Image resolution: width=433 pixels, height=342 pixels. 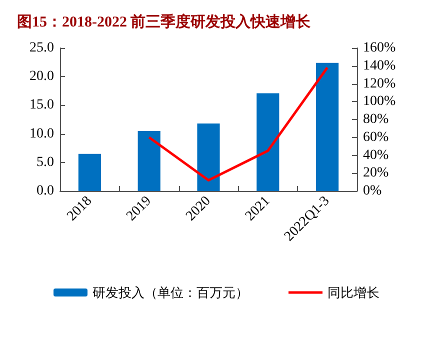 I want to click on legend-label: 研发投入（单位：百万元）, so click(x=170, y=292).